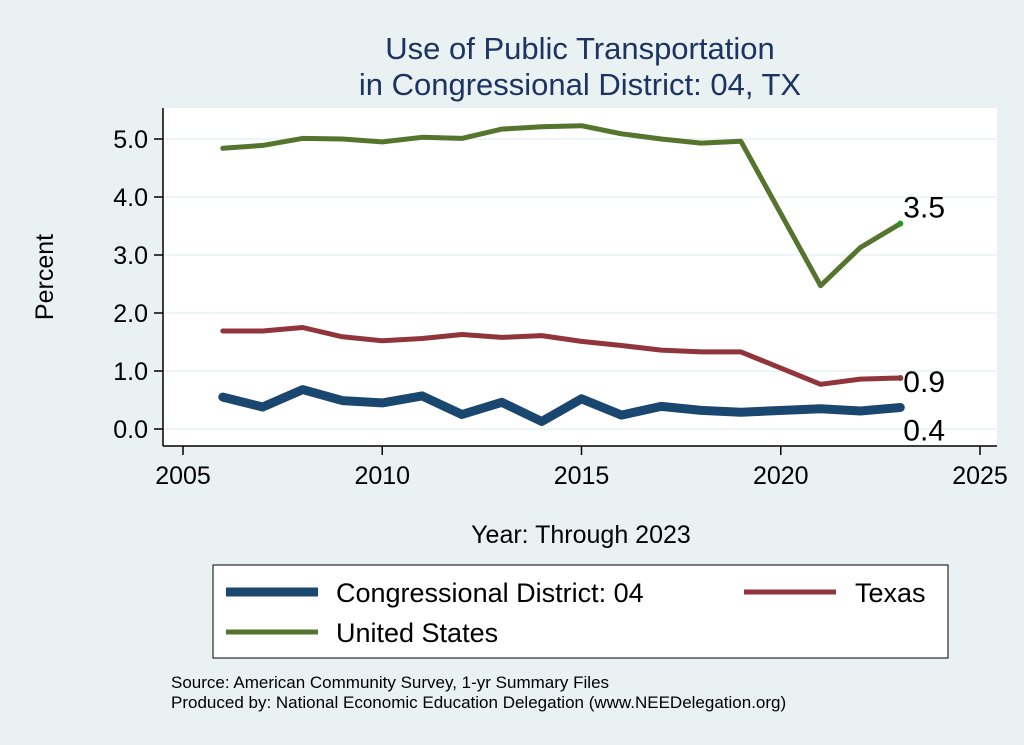  What do you see at coordinates (924, 208) in the screenshot?
I see `end-label-us: 3.5` at bounding box center [924, 208].